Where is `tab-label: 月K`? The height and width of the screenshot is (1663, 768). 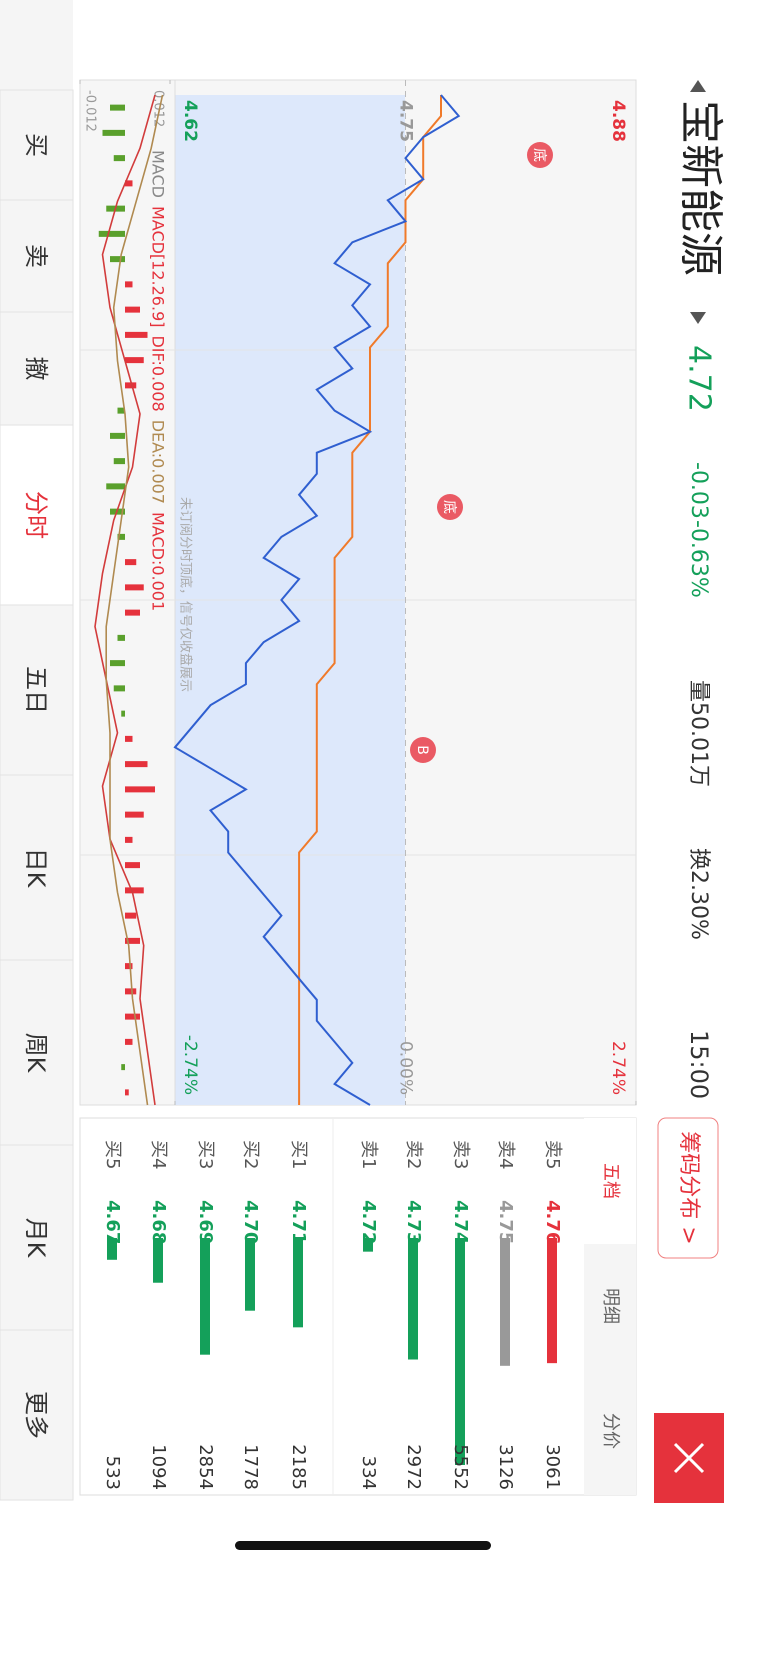 tab-label: 月K is located at coordinates (36, 1238).